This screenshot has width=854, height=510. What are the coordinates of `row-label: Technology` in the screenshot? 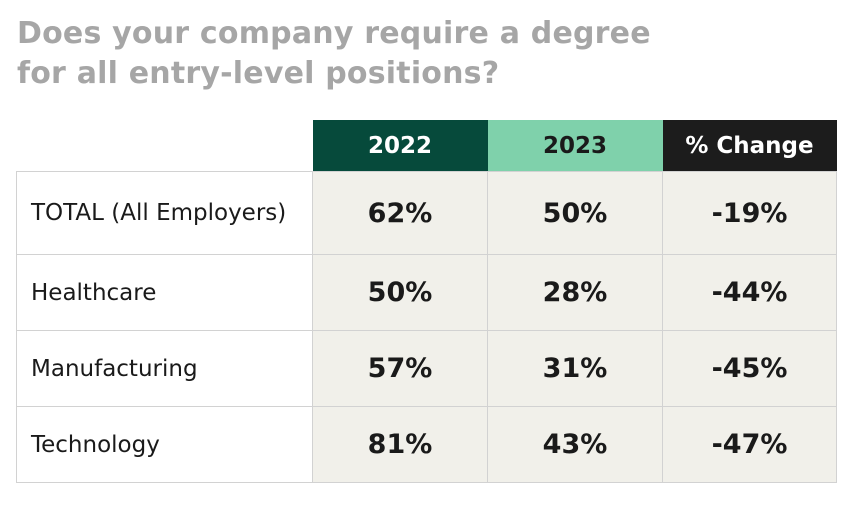 It's located at (164, 444).